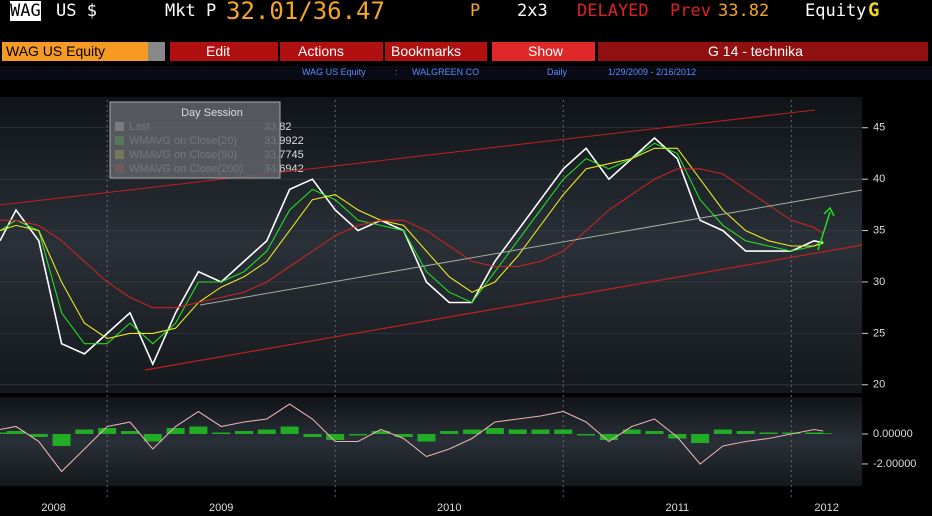 The image size is (932, 516). What do you see at coordinates (763, 51) in the screenshot?
I see `page-field: G 14 - technika` at bounding box center [763, 51].